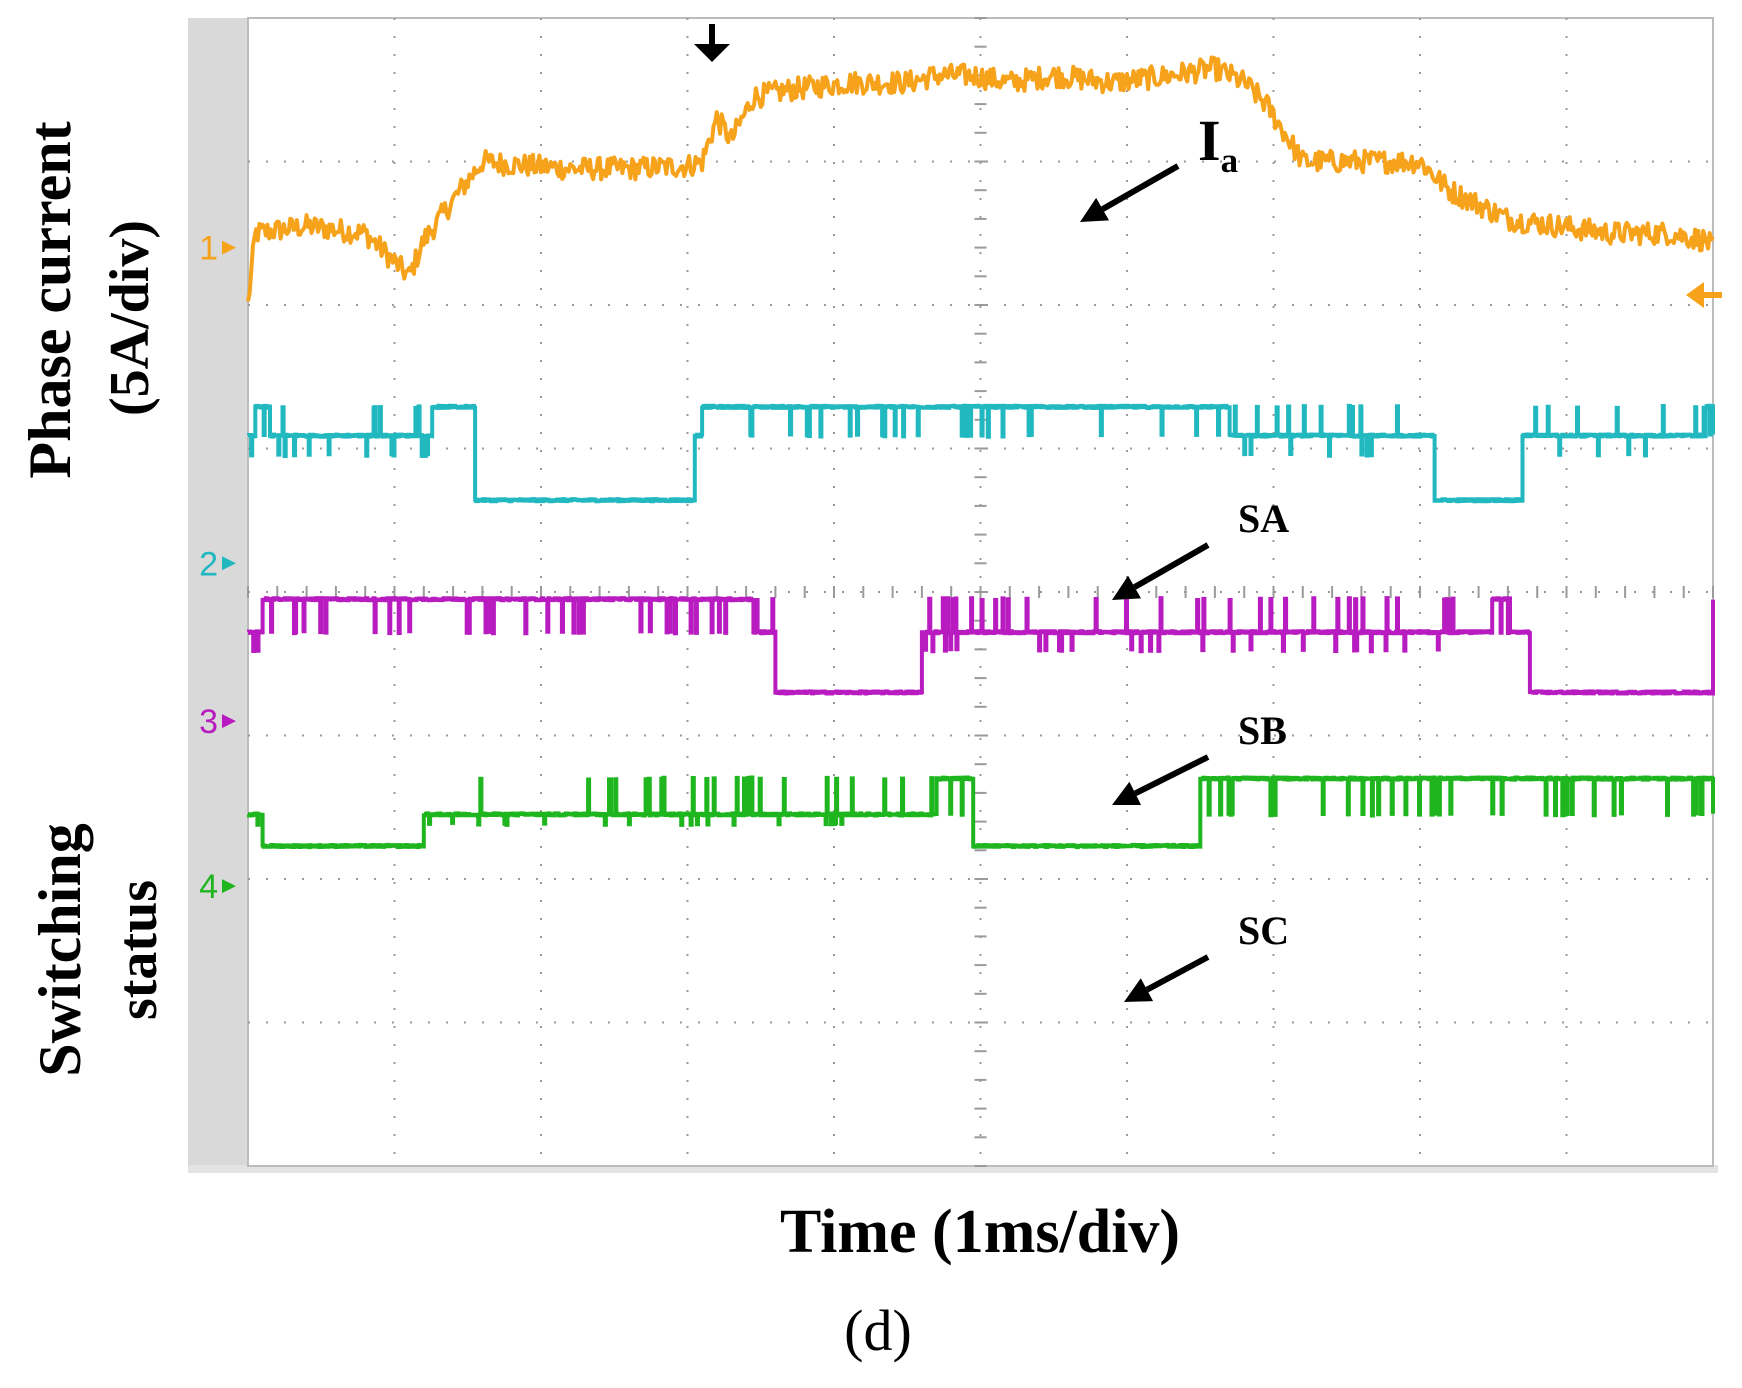 The height and width of the screenshot is (1388, 1742). What do you see at coordinates (1177, 973) in the screenshot?
I see `annotation-arrow-SC` at bounding box center [1177, 973].